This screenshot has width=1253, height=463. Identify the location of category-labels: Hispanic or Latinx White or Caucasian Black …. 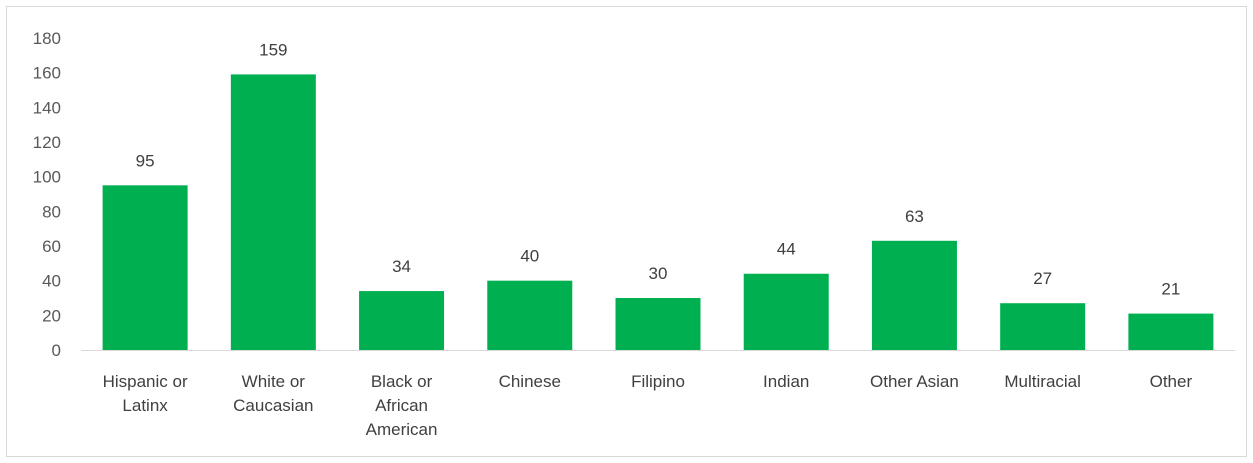
(648, 405).